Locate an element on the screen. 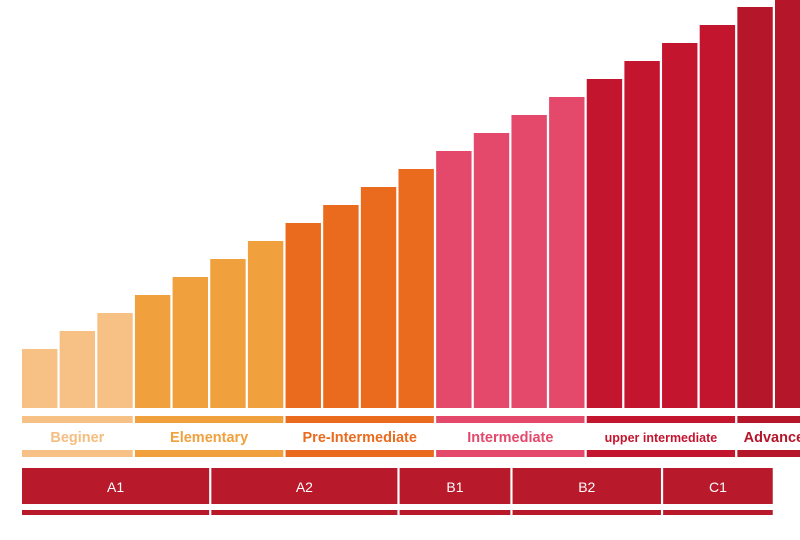 Image resolution: width=800 pixels, height=540 pixels. cefr-label: C1 is located at coordinates (718, 487).